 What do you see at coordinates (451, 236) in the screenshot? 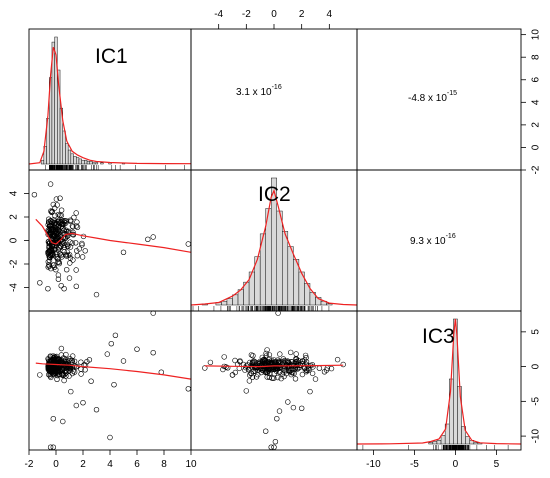
I see `correlation-ic2-ic3-exponent: -16` at bounding box center [451, 236].